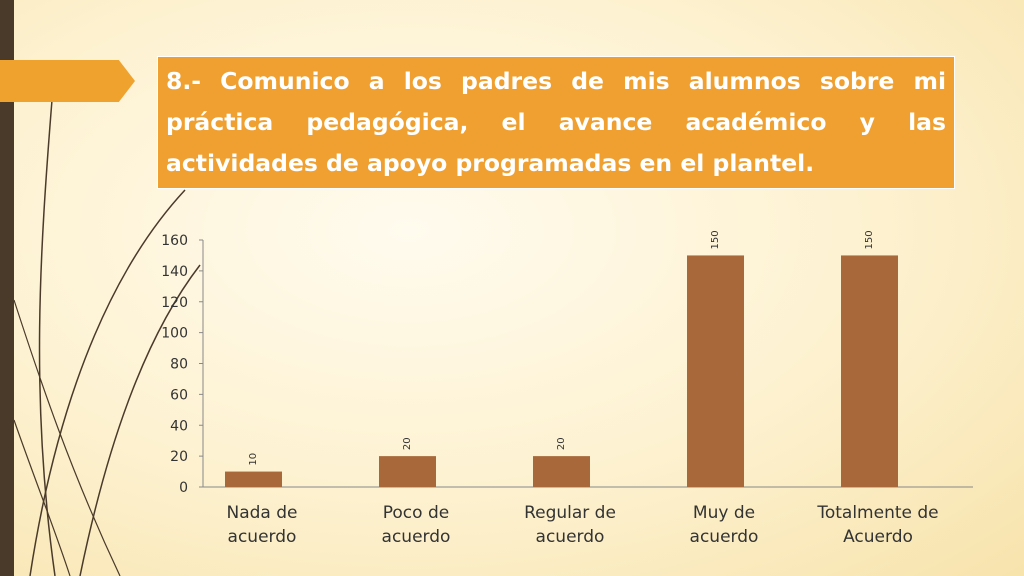 This screenshot has height=576, width=1024. I want to click on left-accent-bar, so click(7, 288).